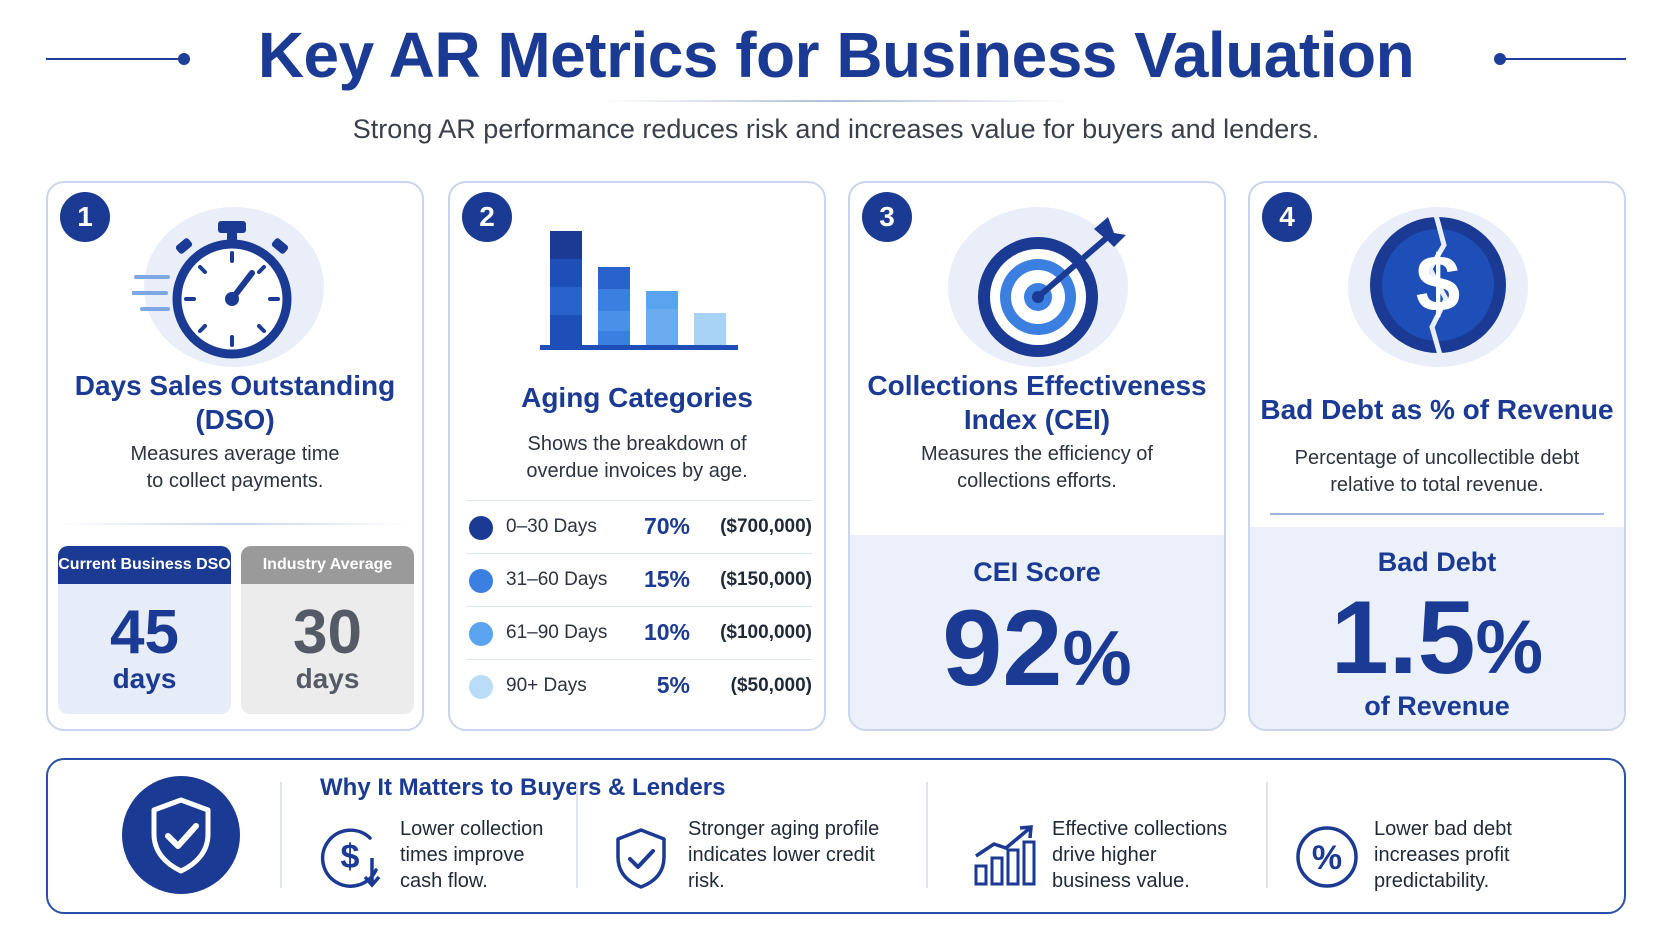 The height and width of the screenshot is (941, 1672). What do you see at coordinates (462, 855) in the screenshot?
I see `why-text-line: times improve` at bounding box center [462, 855].